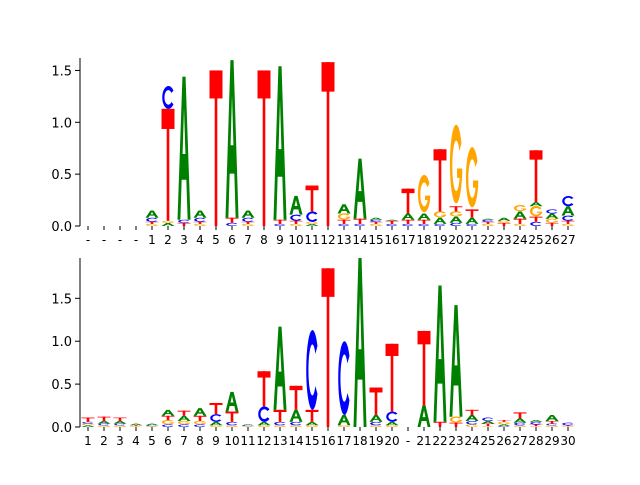 The height and width of the screenshot is (485, 640). Describe the element at coordinates (248, 240) in the screenshot. I see `x-tick-label: 7` at that location.